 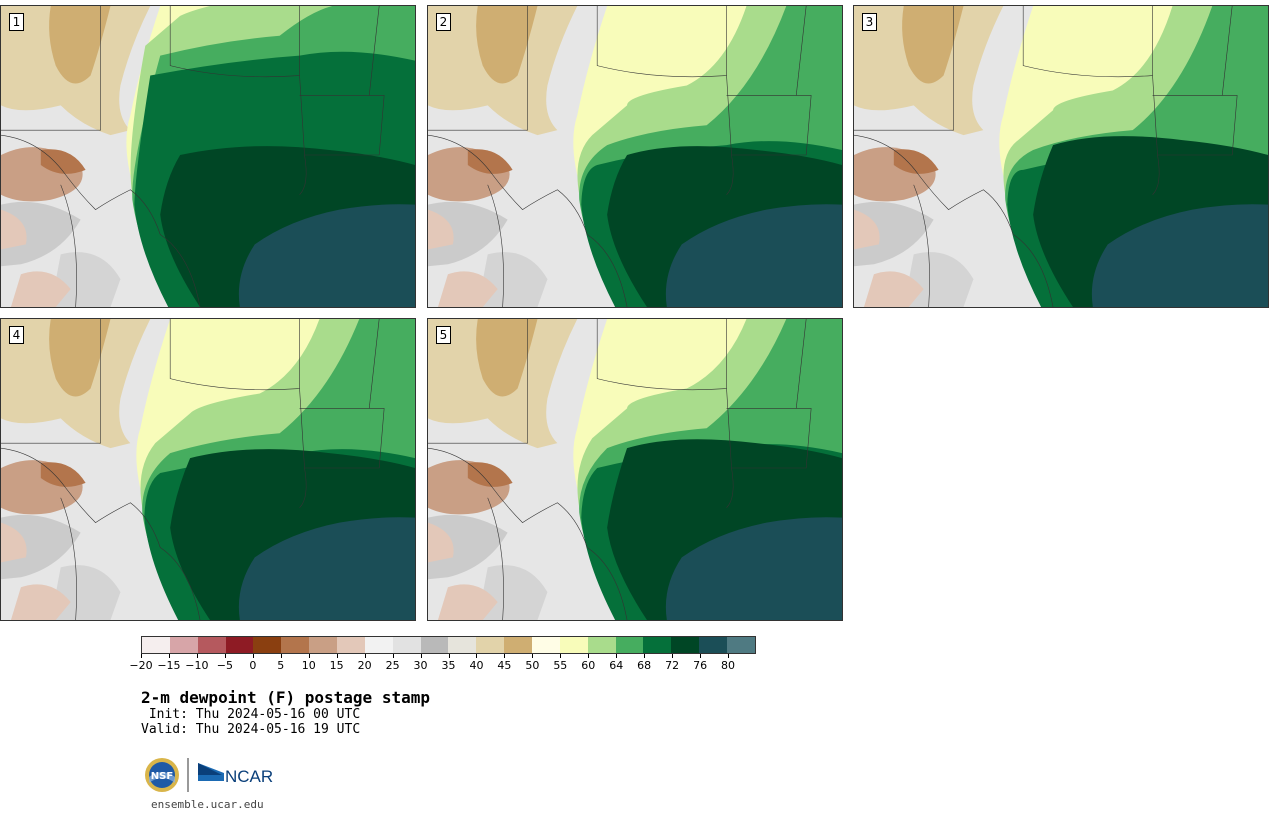 I want to click on map-panel-2: 2, so click(x=635, y=156).